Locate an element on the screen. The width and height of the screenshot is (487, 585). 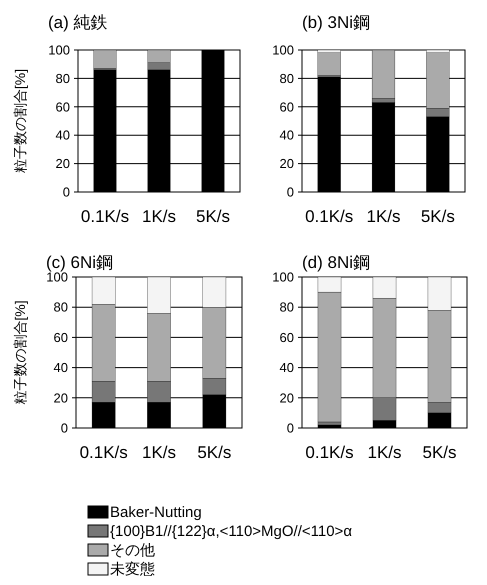
chart-title: (b) 3Ni鋼 is located at coordinates (336, 22).